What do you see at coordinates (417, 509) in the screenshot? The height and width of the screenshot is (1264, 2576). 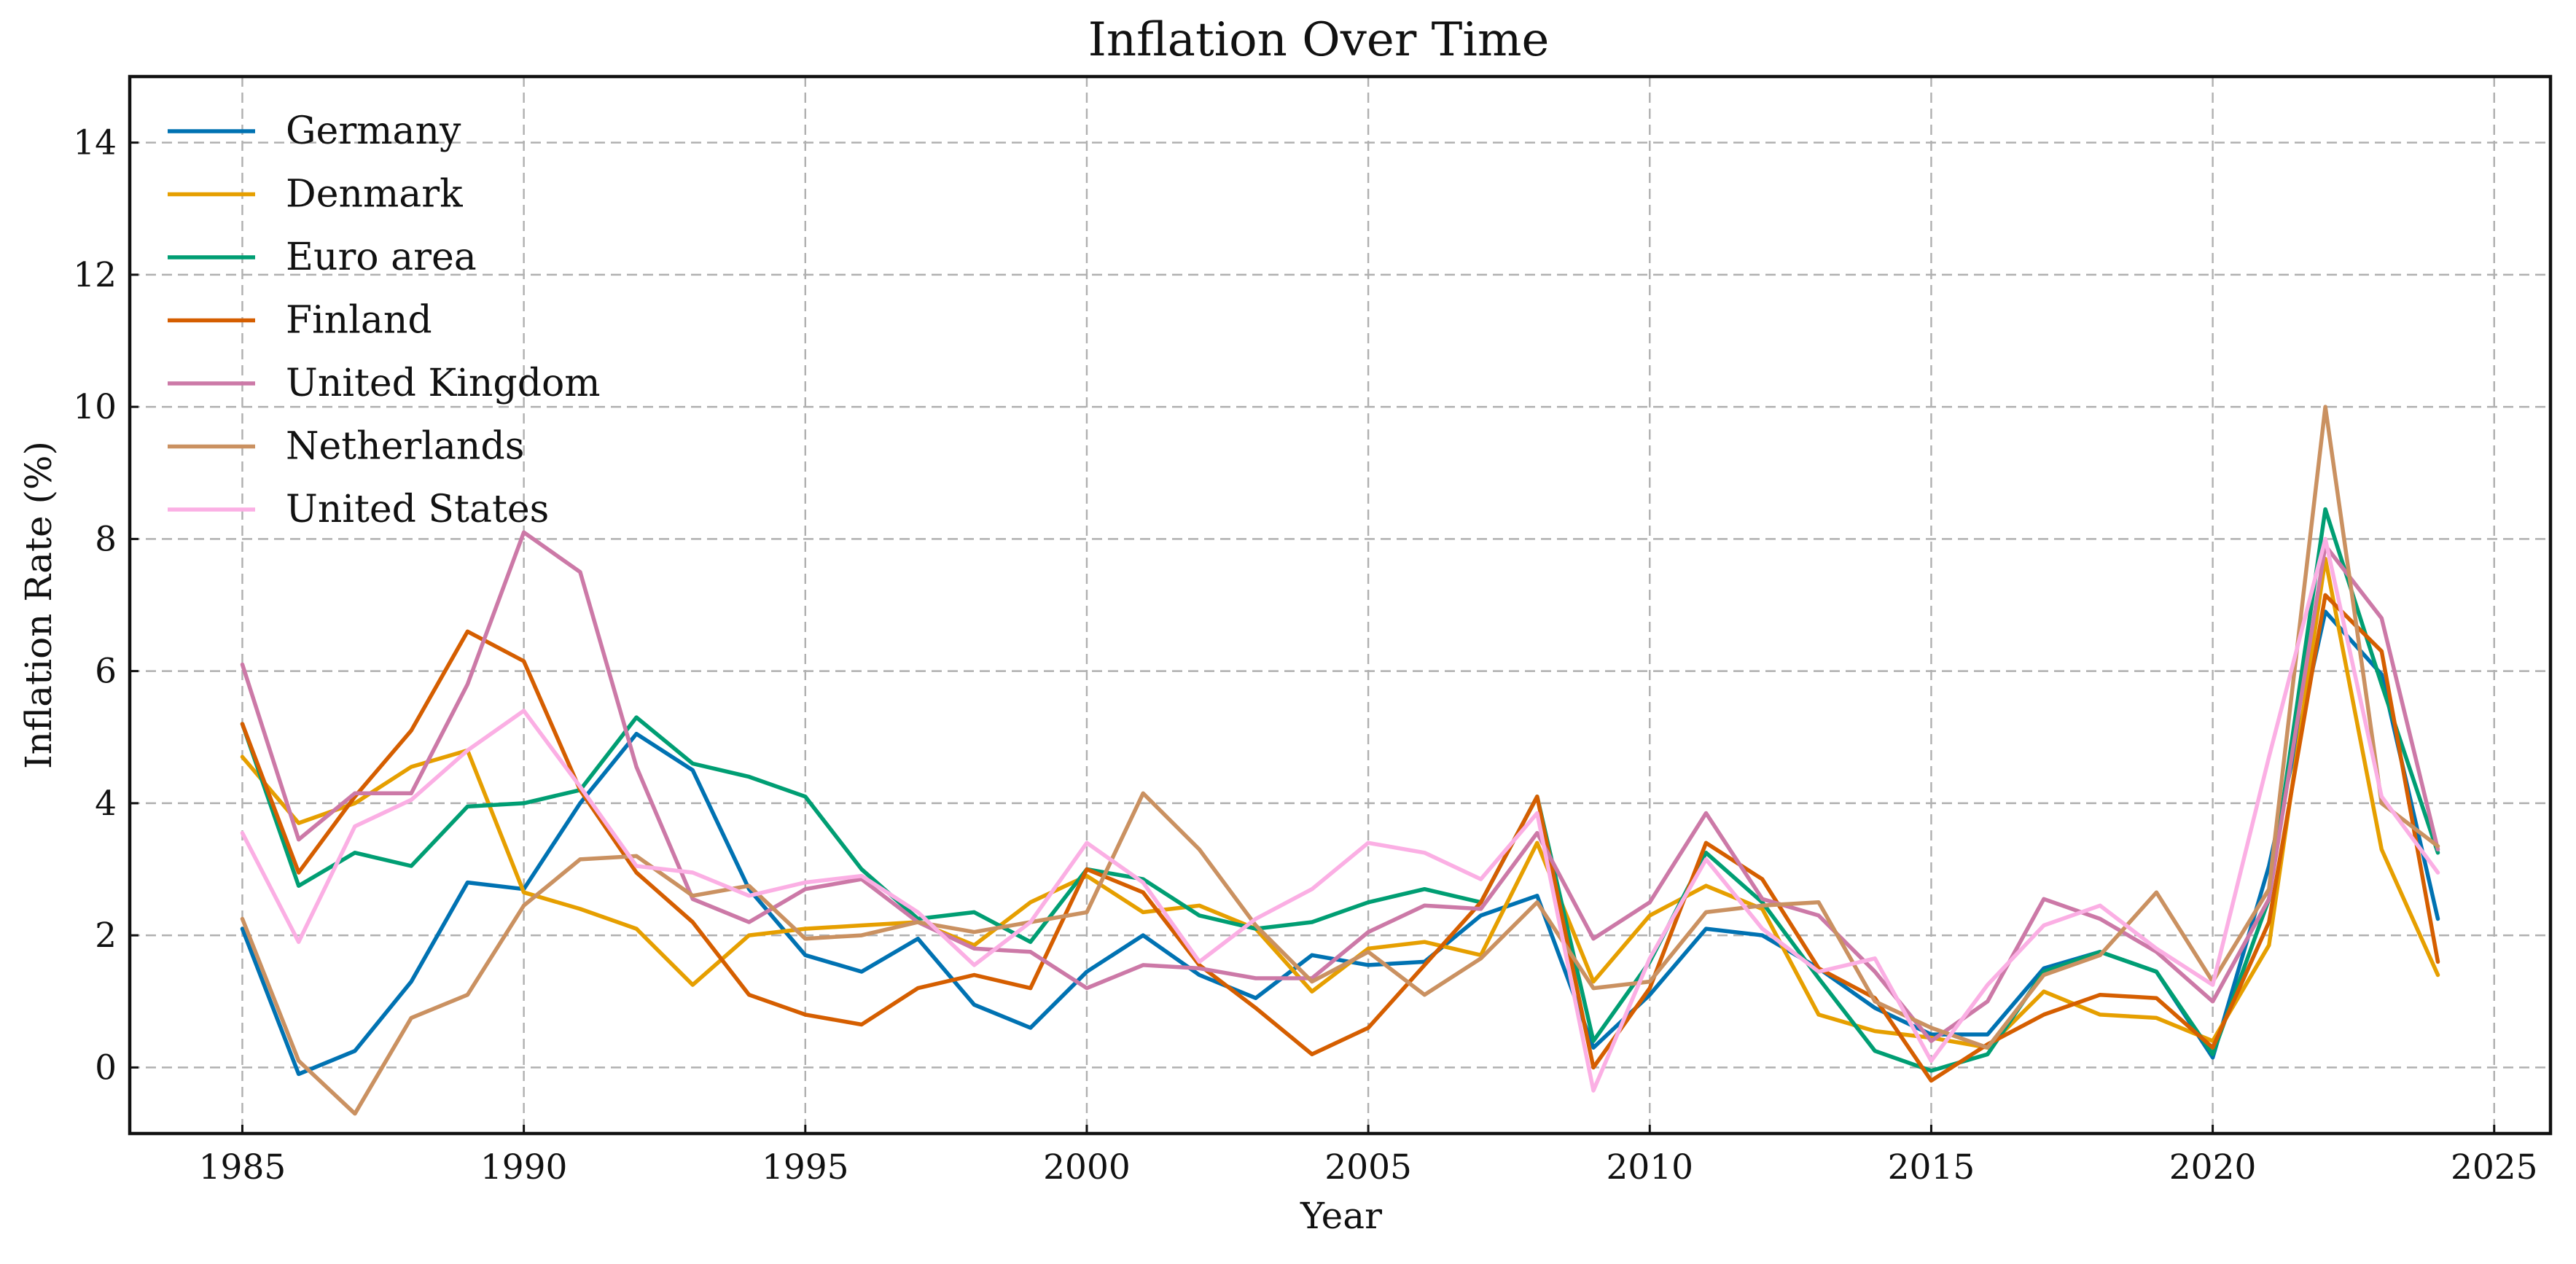 I see `legend-label-united-states: United States` at bounding box center [417, 509].